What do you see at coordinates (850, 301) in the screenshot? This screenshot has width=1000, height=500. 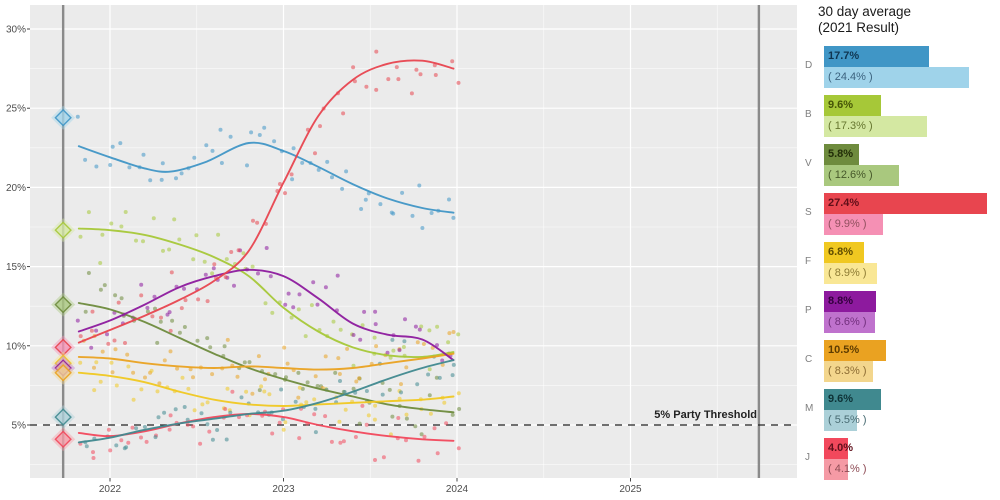 I see `avg-bar-P: 8.8%` at bounding box center [850, 301].